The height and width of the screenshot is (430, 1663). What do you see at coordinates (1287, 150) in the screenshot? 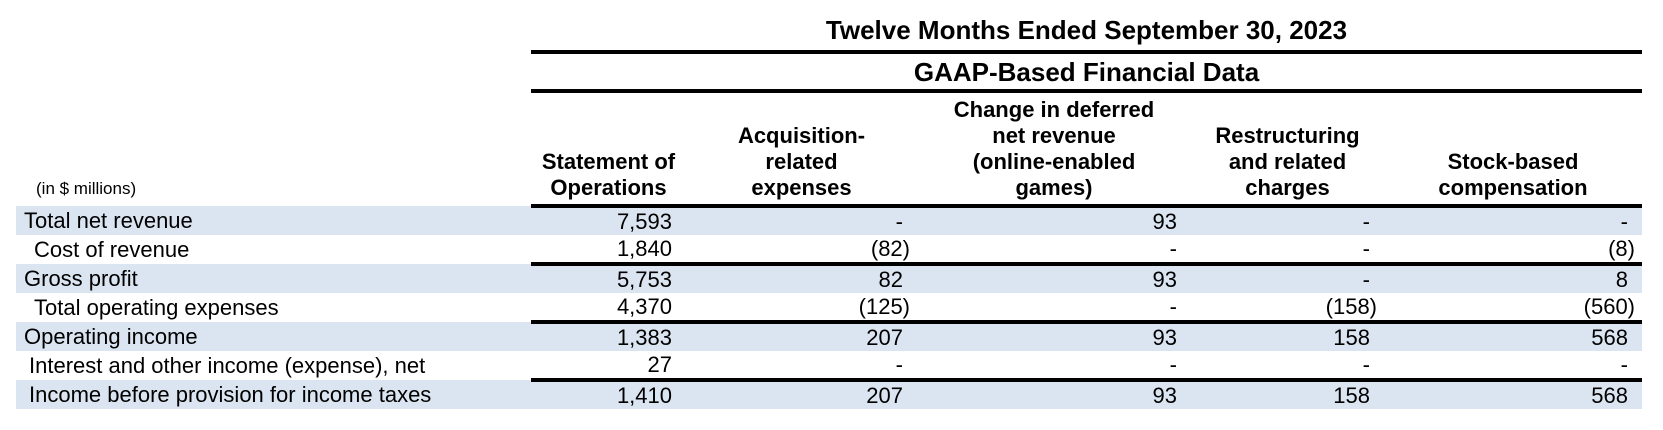
I see `column-header-restructuring-and-related-charges: Restructuring and related charges` at bounding box center [1287, 150].